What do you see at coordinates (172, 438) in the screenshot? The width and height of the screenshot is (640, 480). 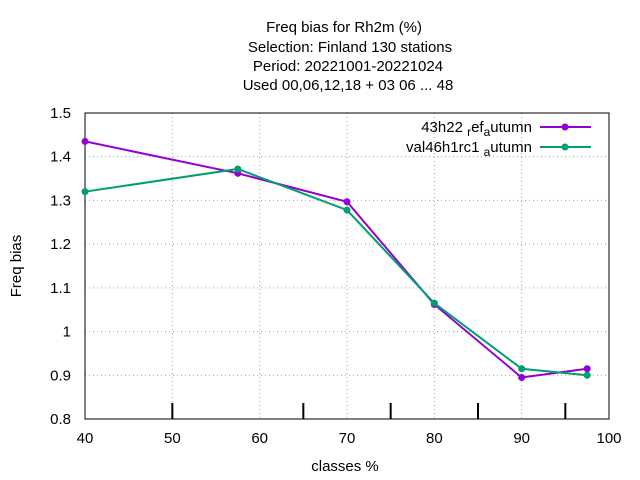 I see `x-tick-label: 50` at bounding box center [172, 438].